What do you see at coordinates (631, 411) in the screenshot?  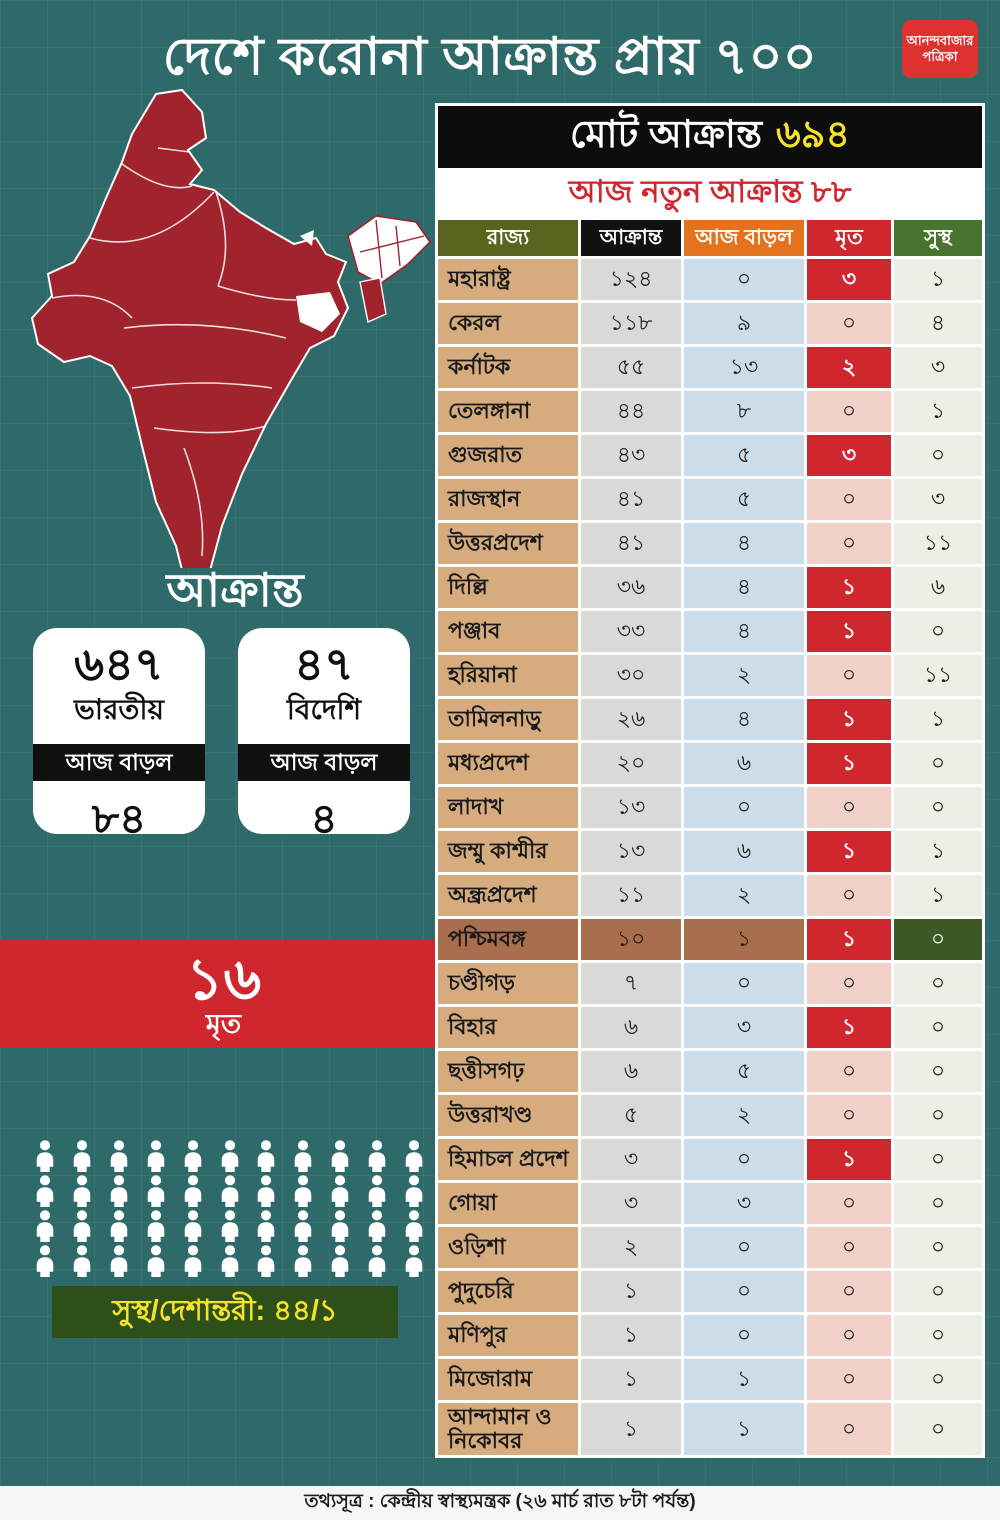 I see `stat-cell: ৪৪` at bounding box center [631, 411].